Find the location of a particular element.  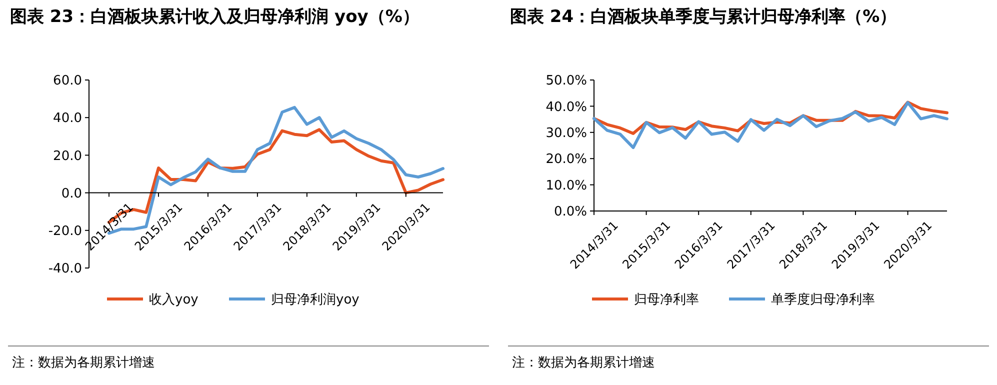

y-tick-label: -20.0 is located at coordinates (65, 231).